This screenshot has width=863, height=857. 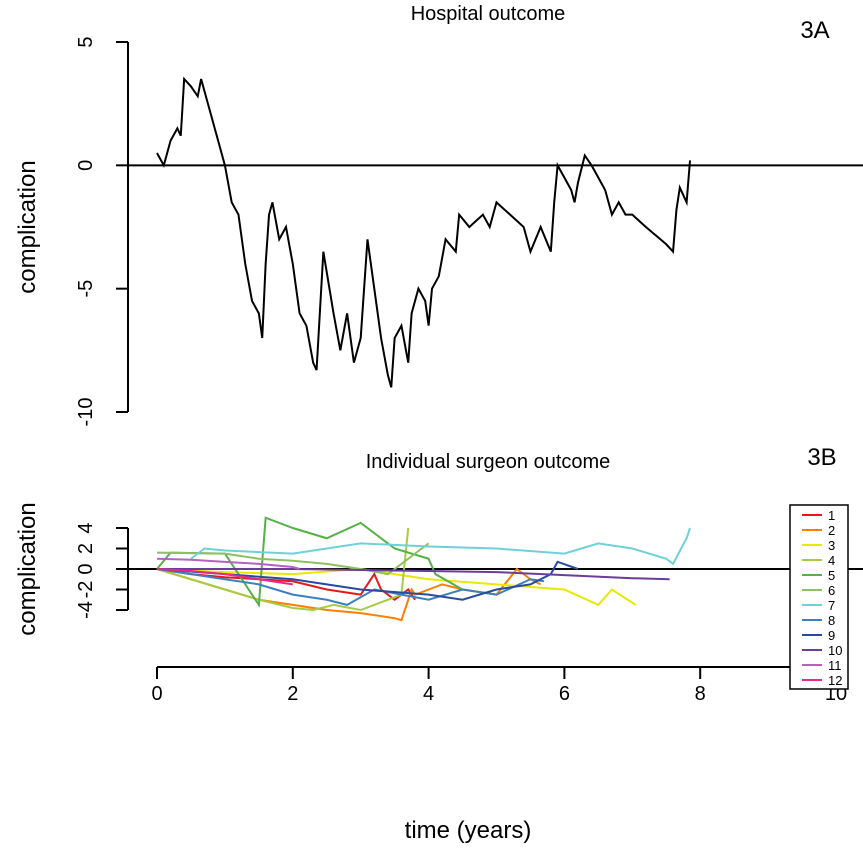 I want to click on legend-label: 8, so click(x=831, y=620).